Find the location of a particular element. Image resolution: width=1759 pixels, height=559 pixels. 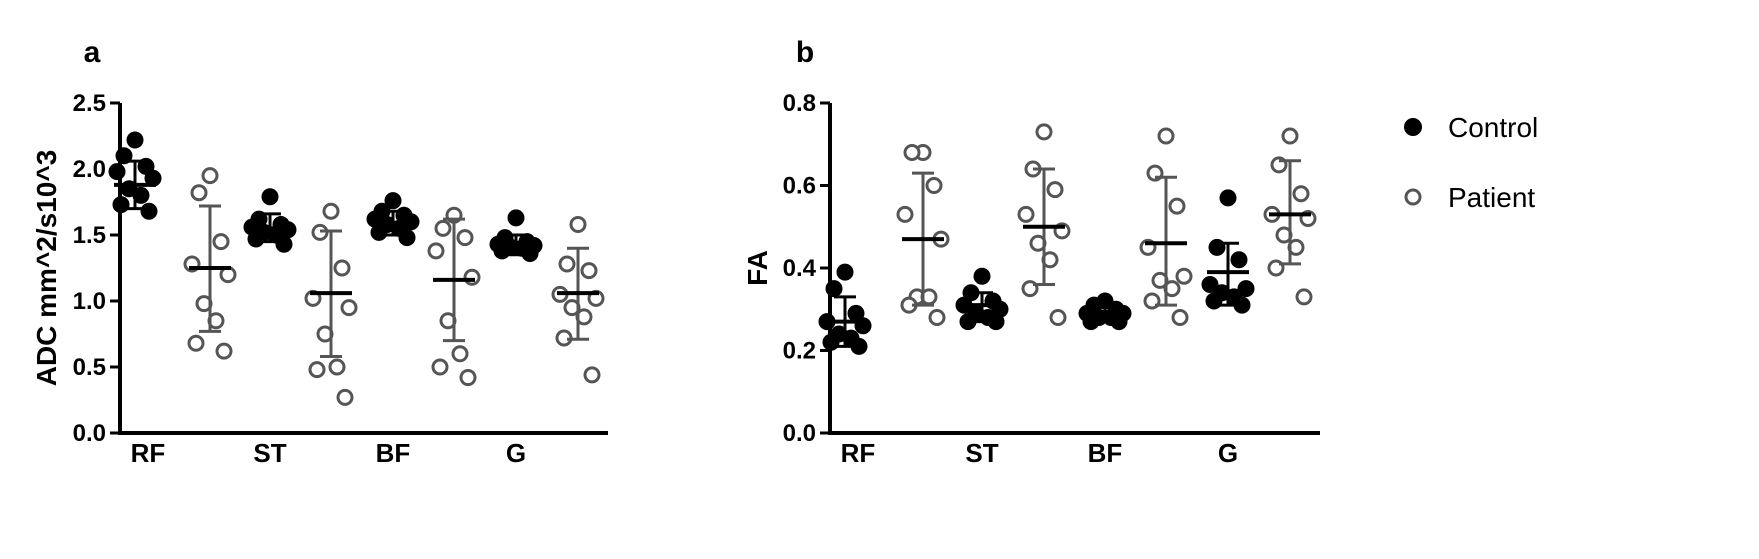

panel-b-category-label-bf: BF is located at coordinates (1105, 453).